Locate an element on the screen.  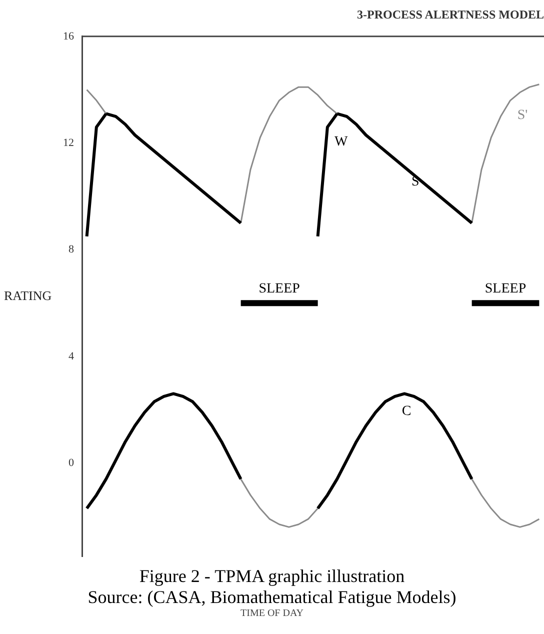
caption: Figure 2 - TPMA graphic illustration is located at coordinates (272, 576).